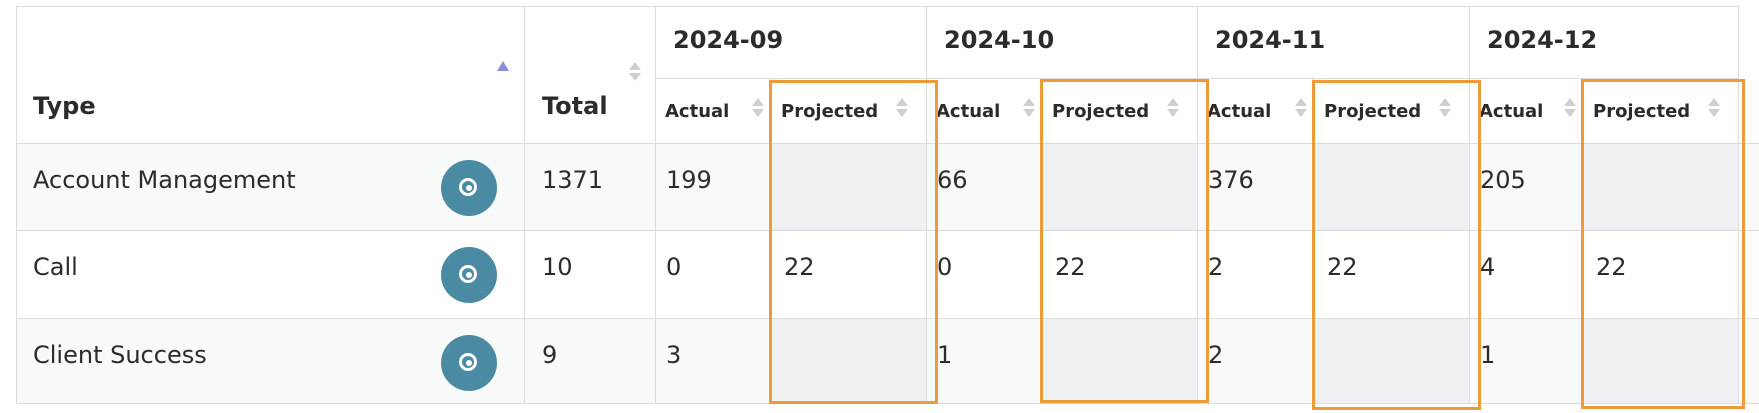  What do you see at coordinates (557, 267) in the screenshot?
I see `total-value: 10` at bounding box center [557, 267].